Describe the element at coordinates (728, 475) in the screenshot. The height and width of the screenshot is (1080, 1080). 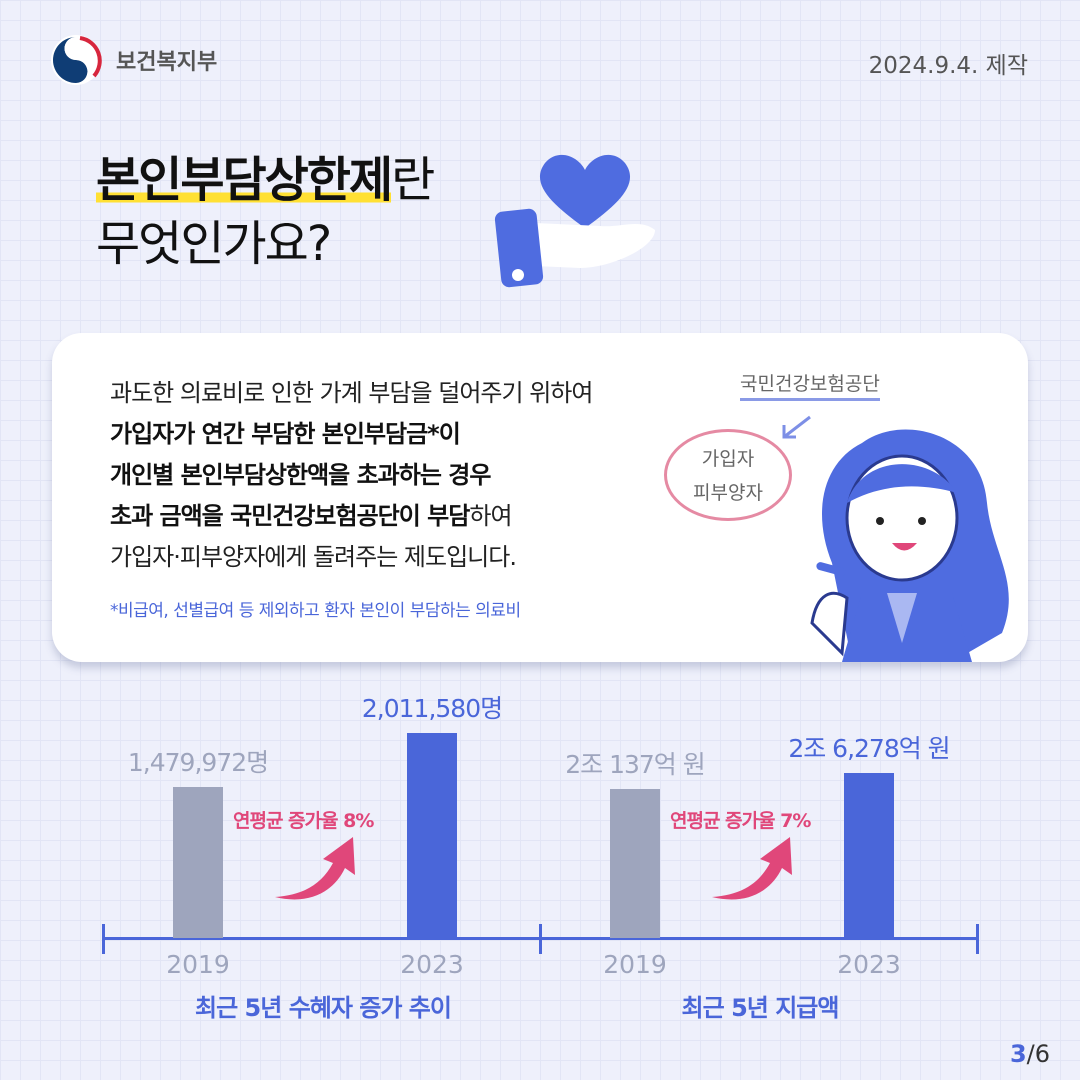
I see `circle-label: 가입자 피부양자` at that location.